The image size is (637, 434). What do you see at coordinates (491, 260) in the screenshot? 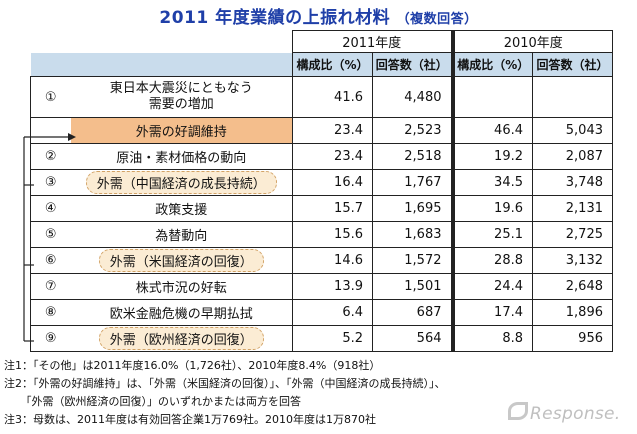
I see `value-2010-pct: 28.8` at bounding box center [491, 260].